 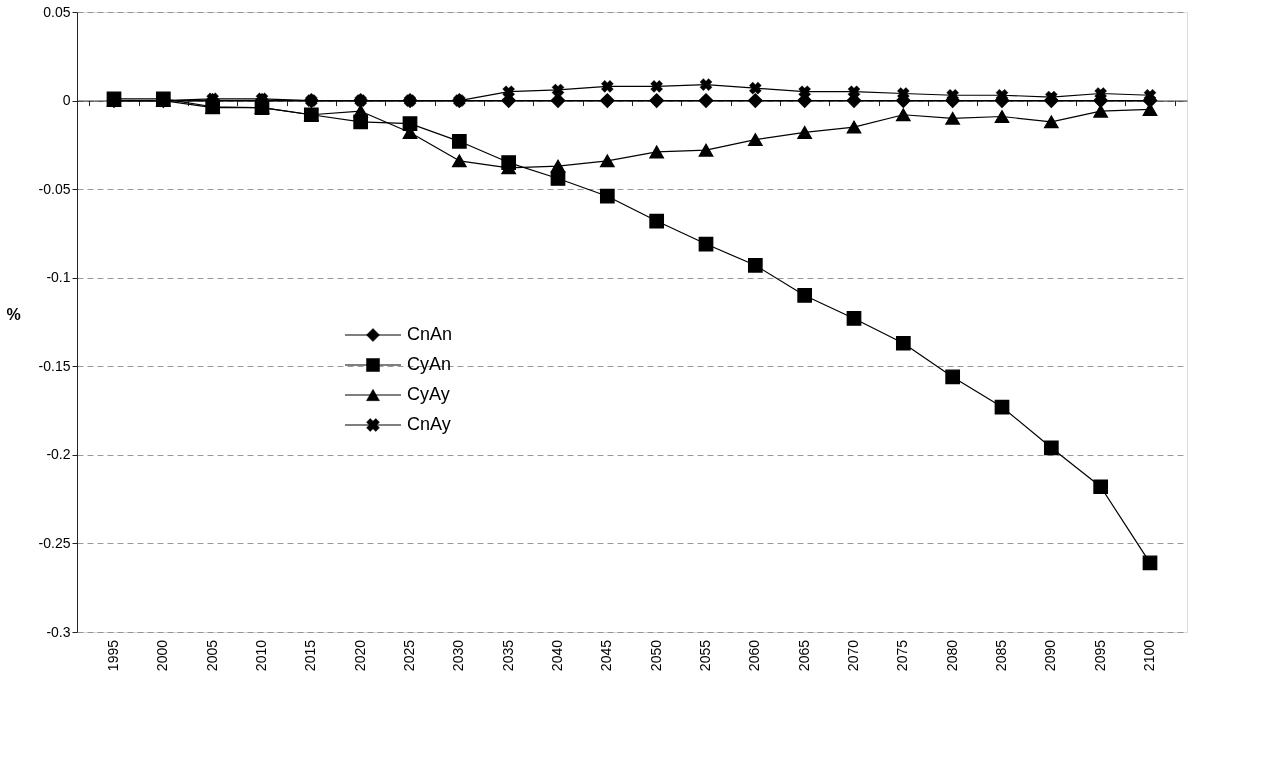 What do you see at coordinates (1050, 655) in the screenshot?
I see `x-tick-label: 2090` at bounding box center [1050, 655].